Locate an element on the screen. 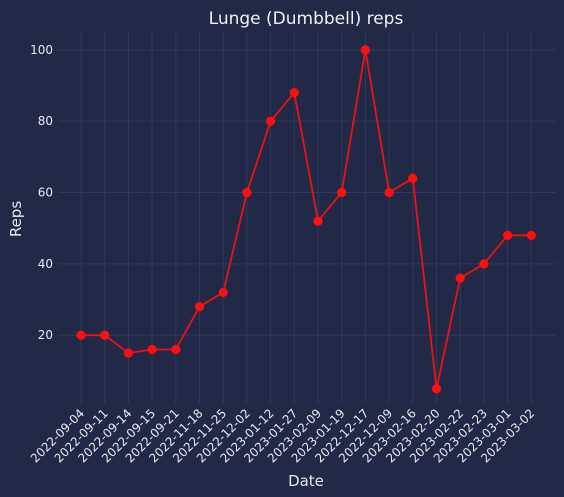 The width and height of the screenshot is (564, 497). y-axis: 20 40 60 80 100 is located at coordinates (41, 192).